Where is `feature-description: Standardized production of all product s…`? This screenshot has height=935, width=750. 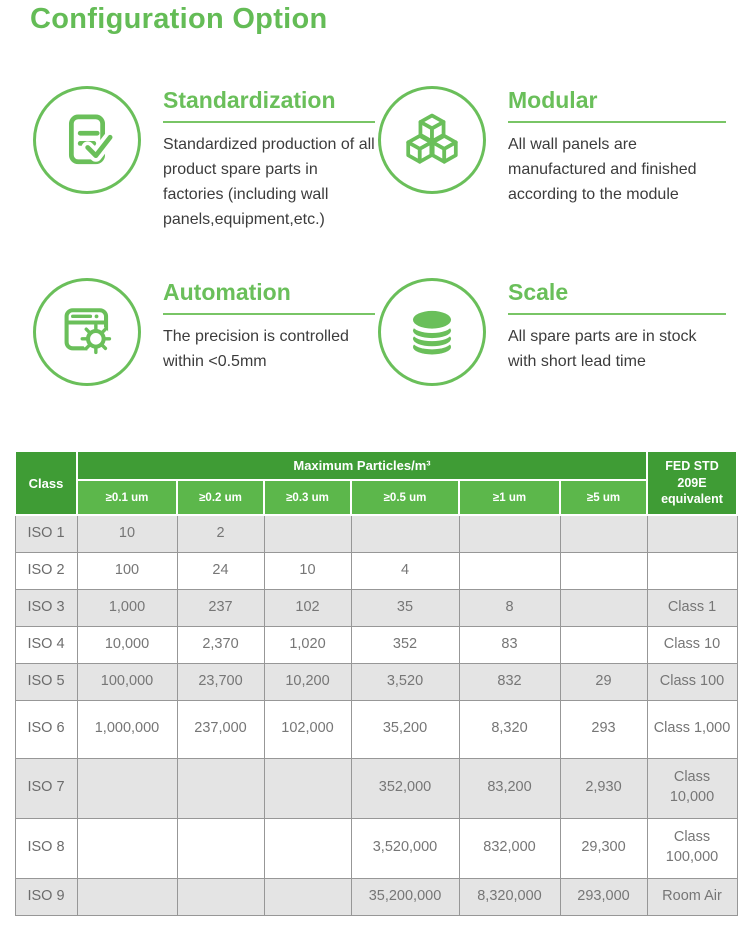
feature-description: Standardized production of all product s… is located at coordinates (269, 182).